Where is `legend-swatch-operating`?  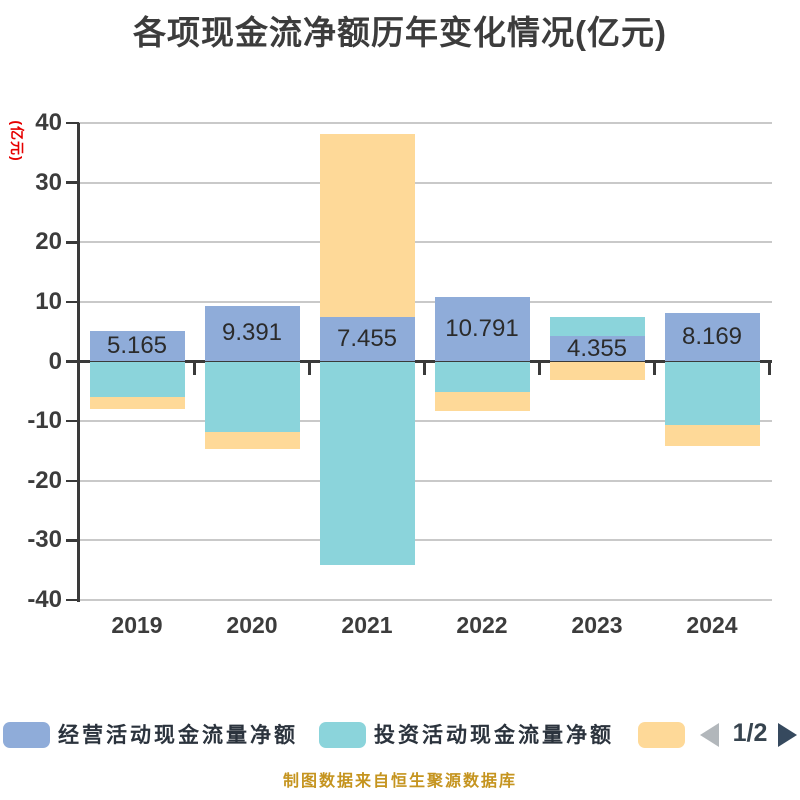
legend-swatch-operating is located at coordinates (26, 735).